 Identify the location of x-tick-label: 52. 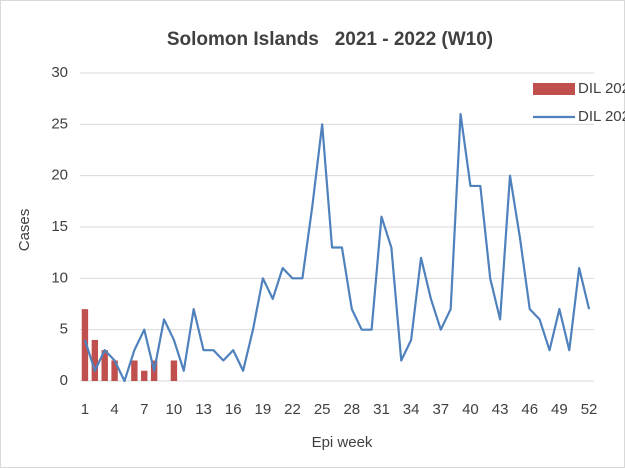
(589, 409).